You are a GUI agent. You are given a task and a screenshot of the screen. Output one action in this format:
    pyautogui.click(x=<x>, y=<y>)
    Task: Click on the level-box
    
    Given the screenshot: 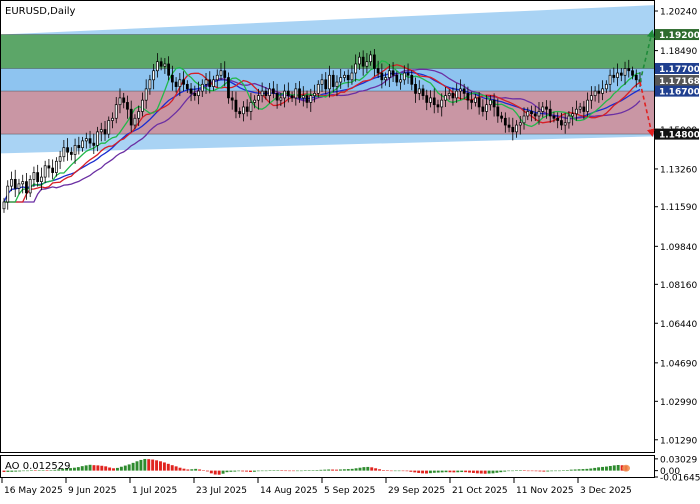 What is the action you would take?
    pyautogui.click(x=677, y=134)
    